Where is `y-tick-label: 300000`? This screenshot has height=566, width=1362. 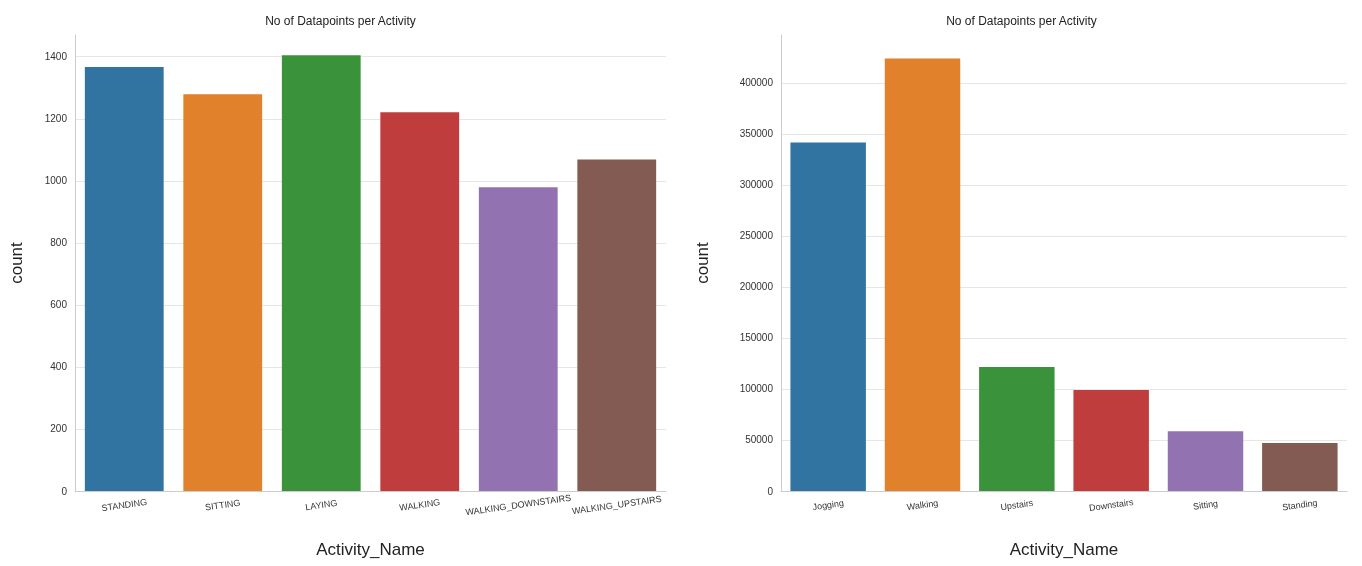 y-tick-label: 300000 is located at coordinates (756, 185).